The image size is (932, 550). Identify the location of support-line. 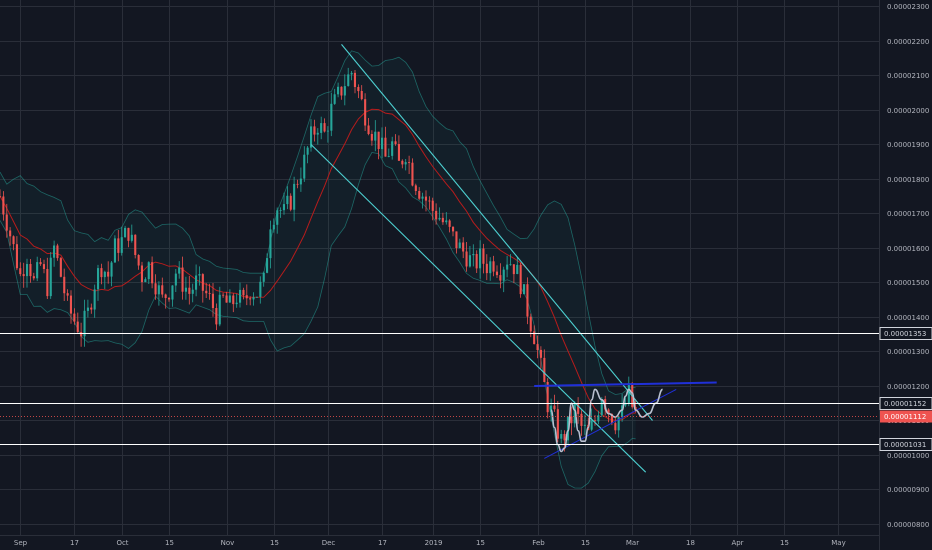
(610, 423).